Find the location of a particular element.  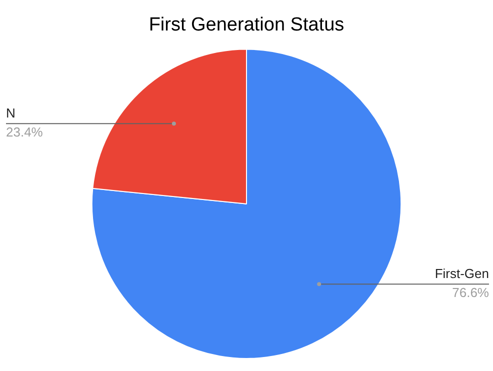

data-label: 23.4% is located at coordinates (25, 132).